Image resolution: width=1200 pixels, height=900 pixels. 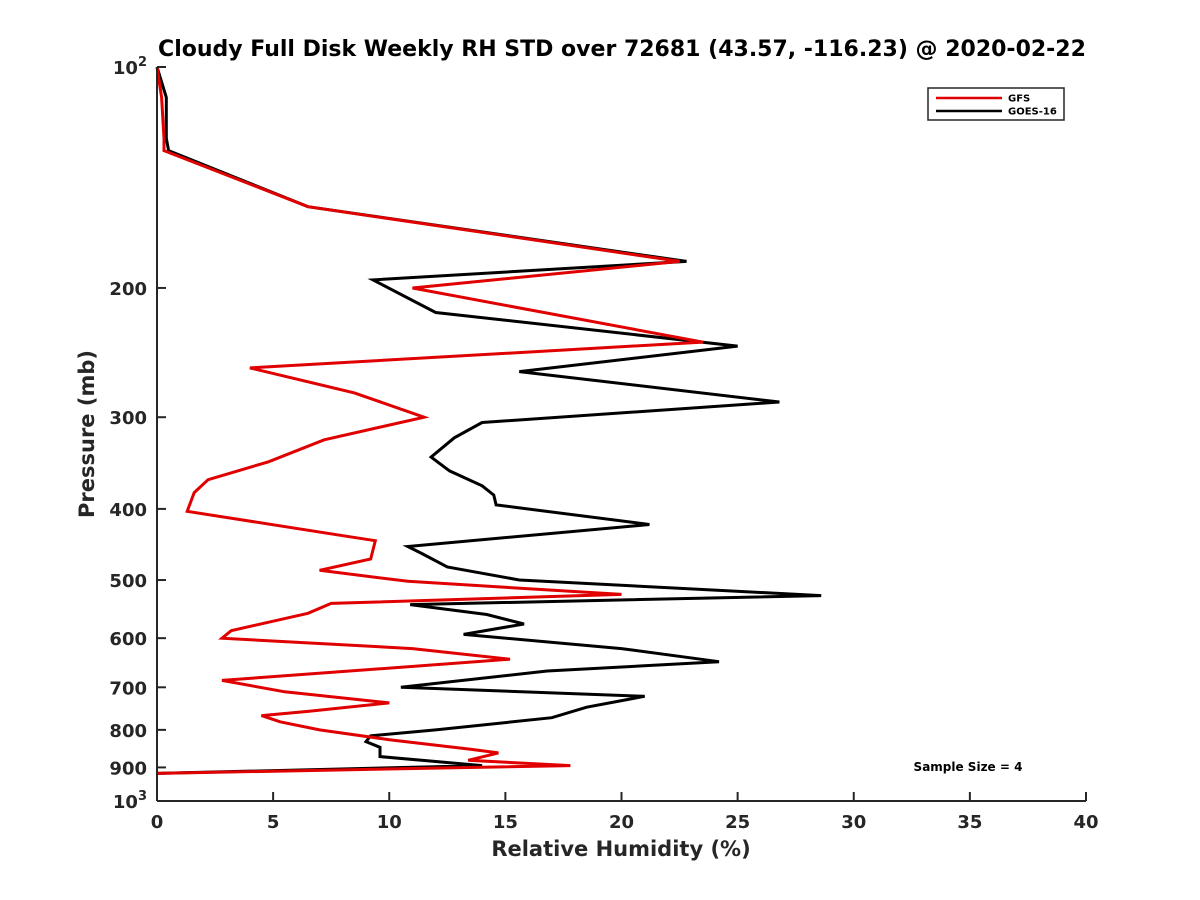 What do you see at coordinates (969, 822) in the screenshot?
I see `x-tick-label: 35` at bounding box center [969, 822].